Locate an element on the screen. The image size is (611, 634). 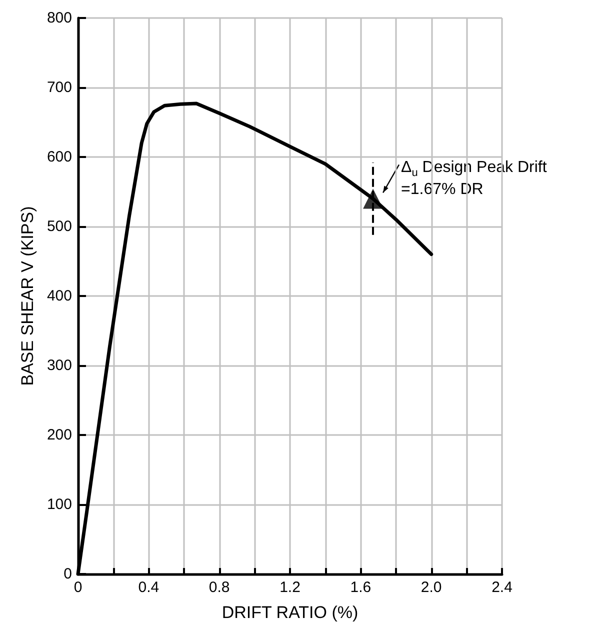
y-axis-title: BASE SHEAR V (KIPS) is located at coordinates (27, 296).